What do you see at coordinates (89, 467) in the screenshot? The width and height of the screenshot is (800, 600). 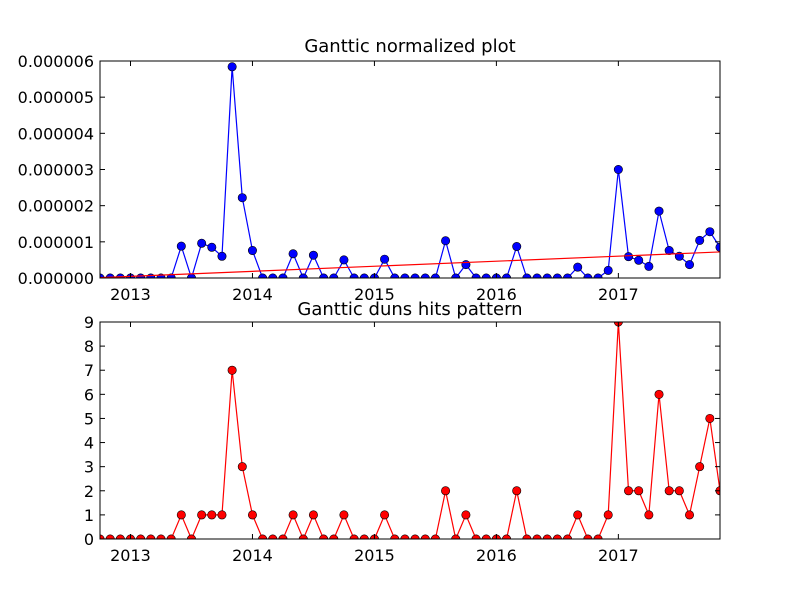 I see `y-tick-label: 3` at bounding box center [89, 467].